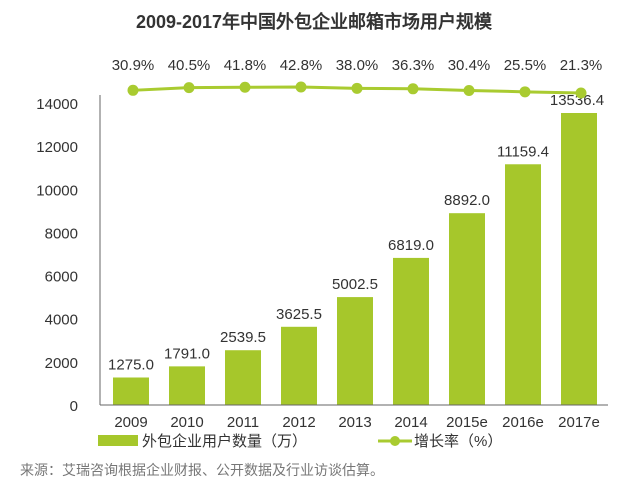  Describe the element at coordinates (245, 65) in the screenshot. I see `growth-value-label: 41.8%` at that location.